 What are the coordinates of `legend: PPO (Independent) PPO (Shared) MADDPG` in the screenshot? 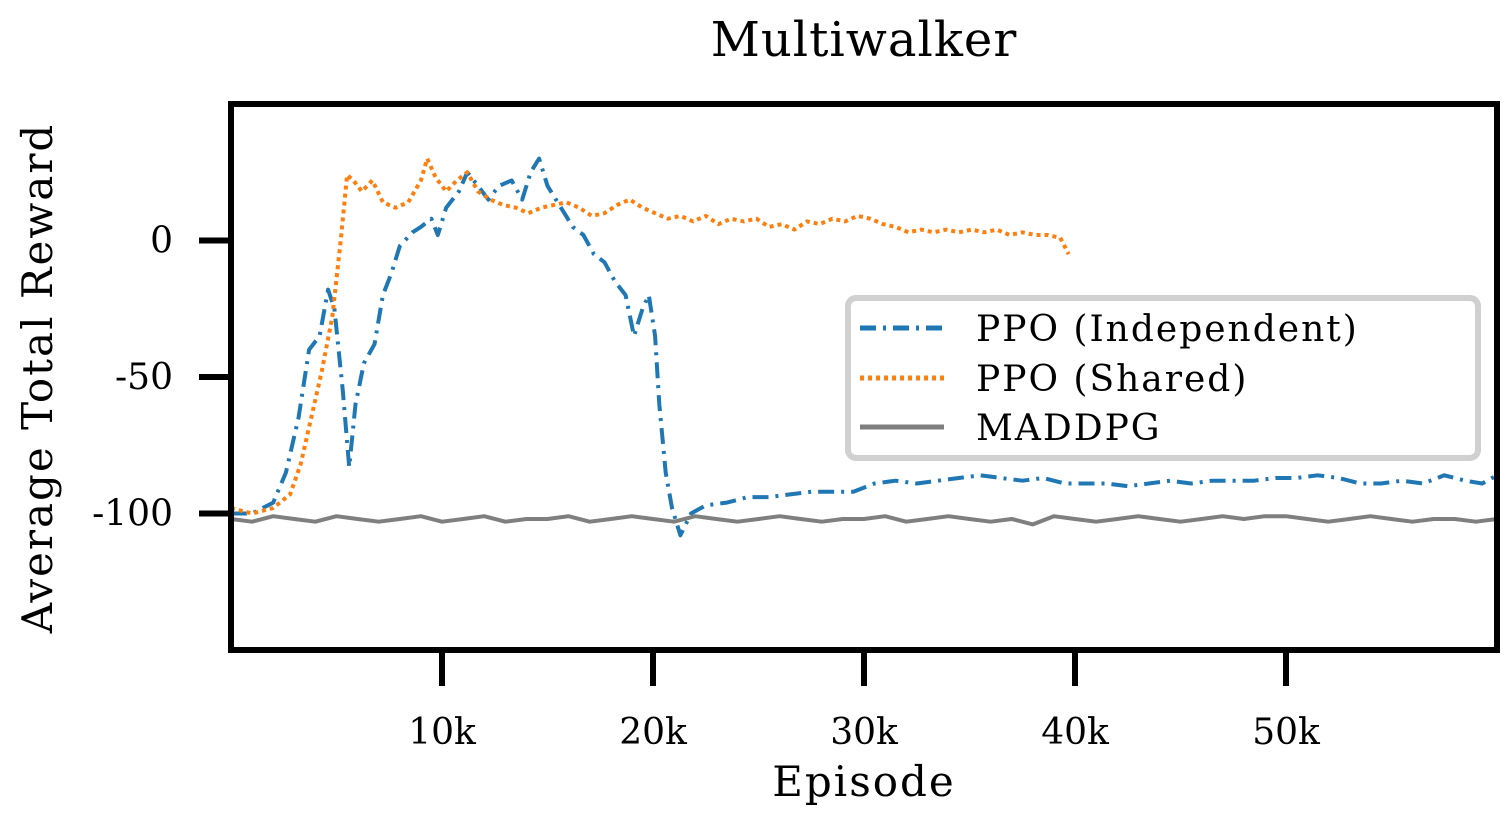 It's located at (1163, 378).